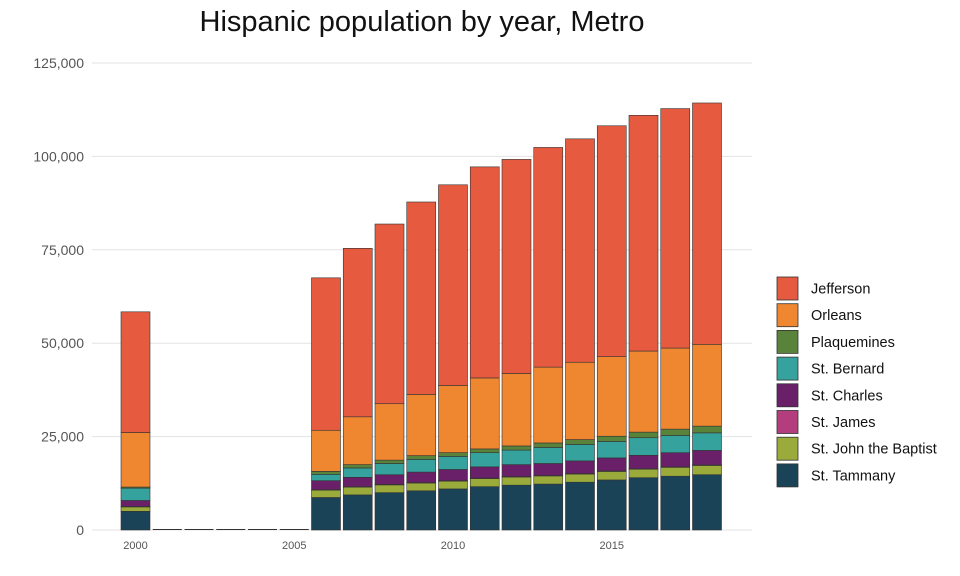 The width and height of the screenshot is (960, 576). What do you see at coordinates (853, 476) in the screenshot?
I see `legend-label: St. Tammany` at bounding box center [853, 476].